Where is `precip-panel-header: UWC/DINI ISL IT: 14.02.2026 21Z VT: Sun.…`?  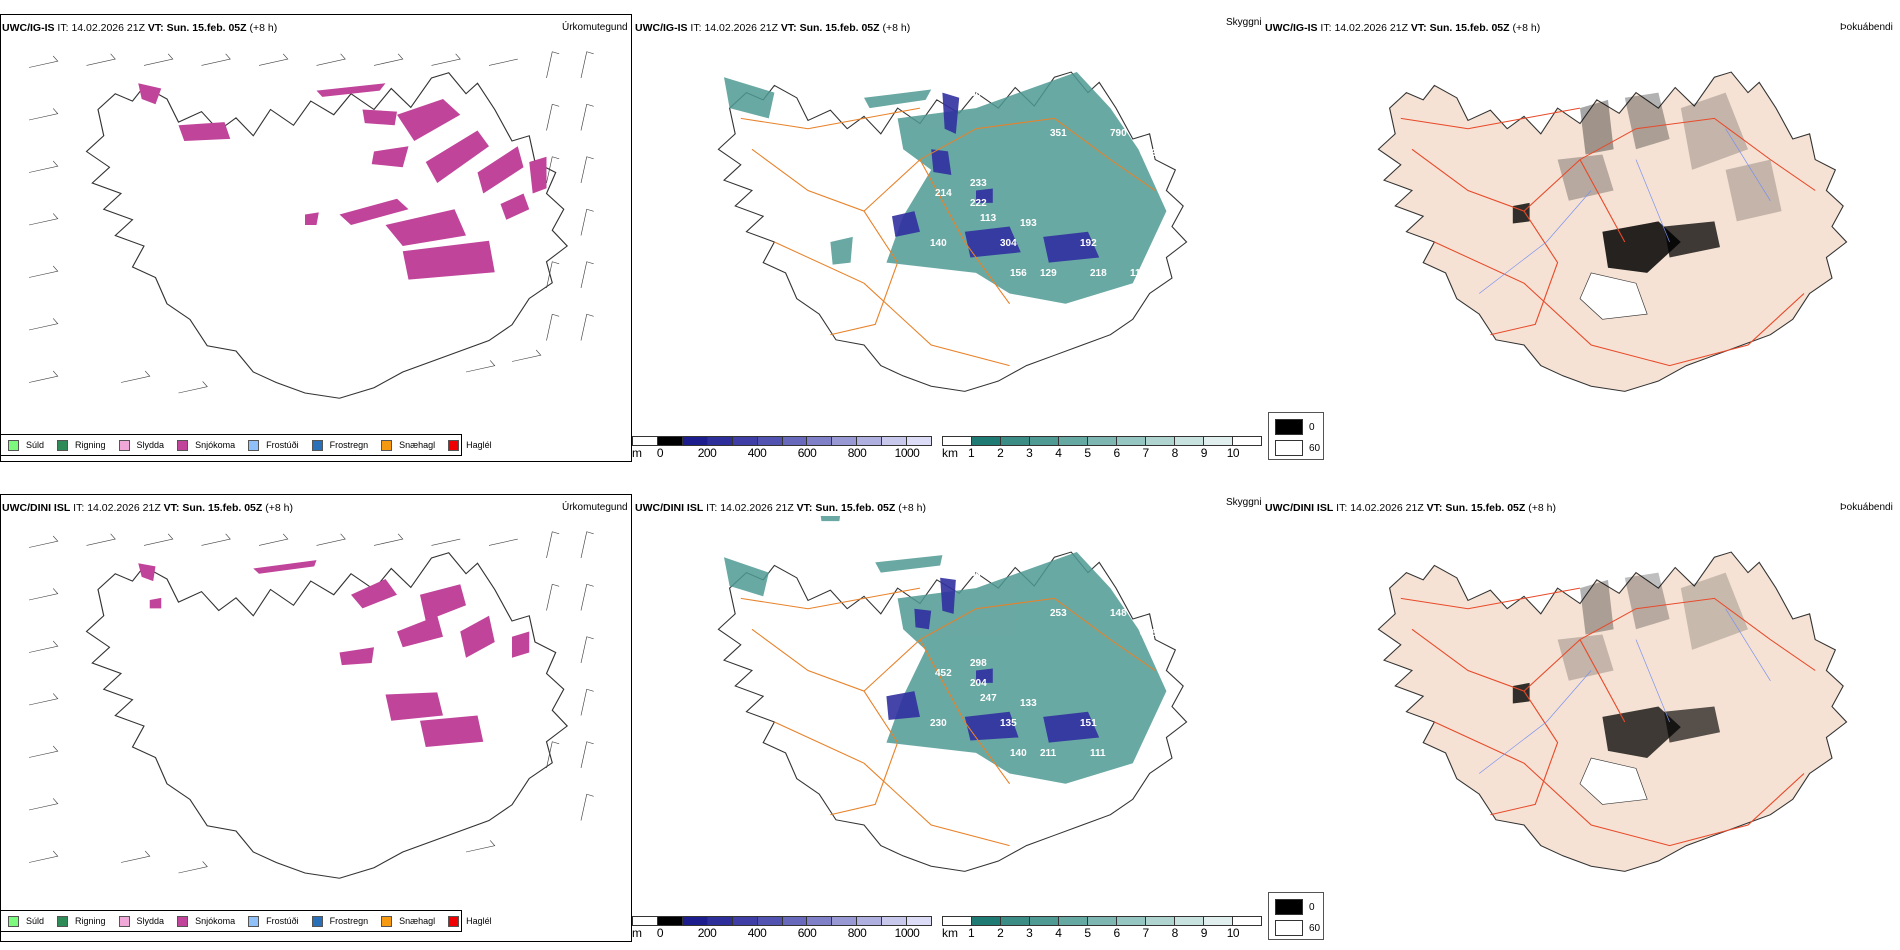
precip-panel-header: UWC/DINI ISL IT: 14.02.2026 21Z VT: Sun.… is located at coordinates (147, 508).